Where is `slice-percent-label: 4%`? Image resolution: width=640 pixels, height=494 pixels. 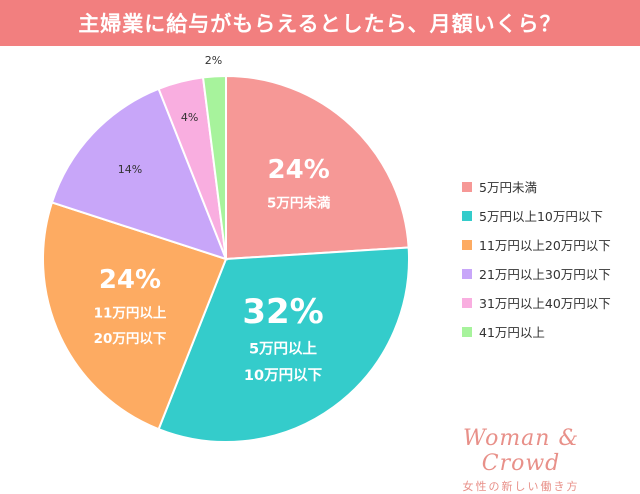
slice-percent-label: 4% is located at coordinates (189, 117).